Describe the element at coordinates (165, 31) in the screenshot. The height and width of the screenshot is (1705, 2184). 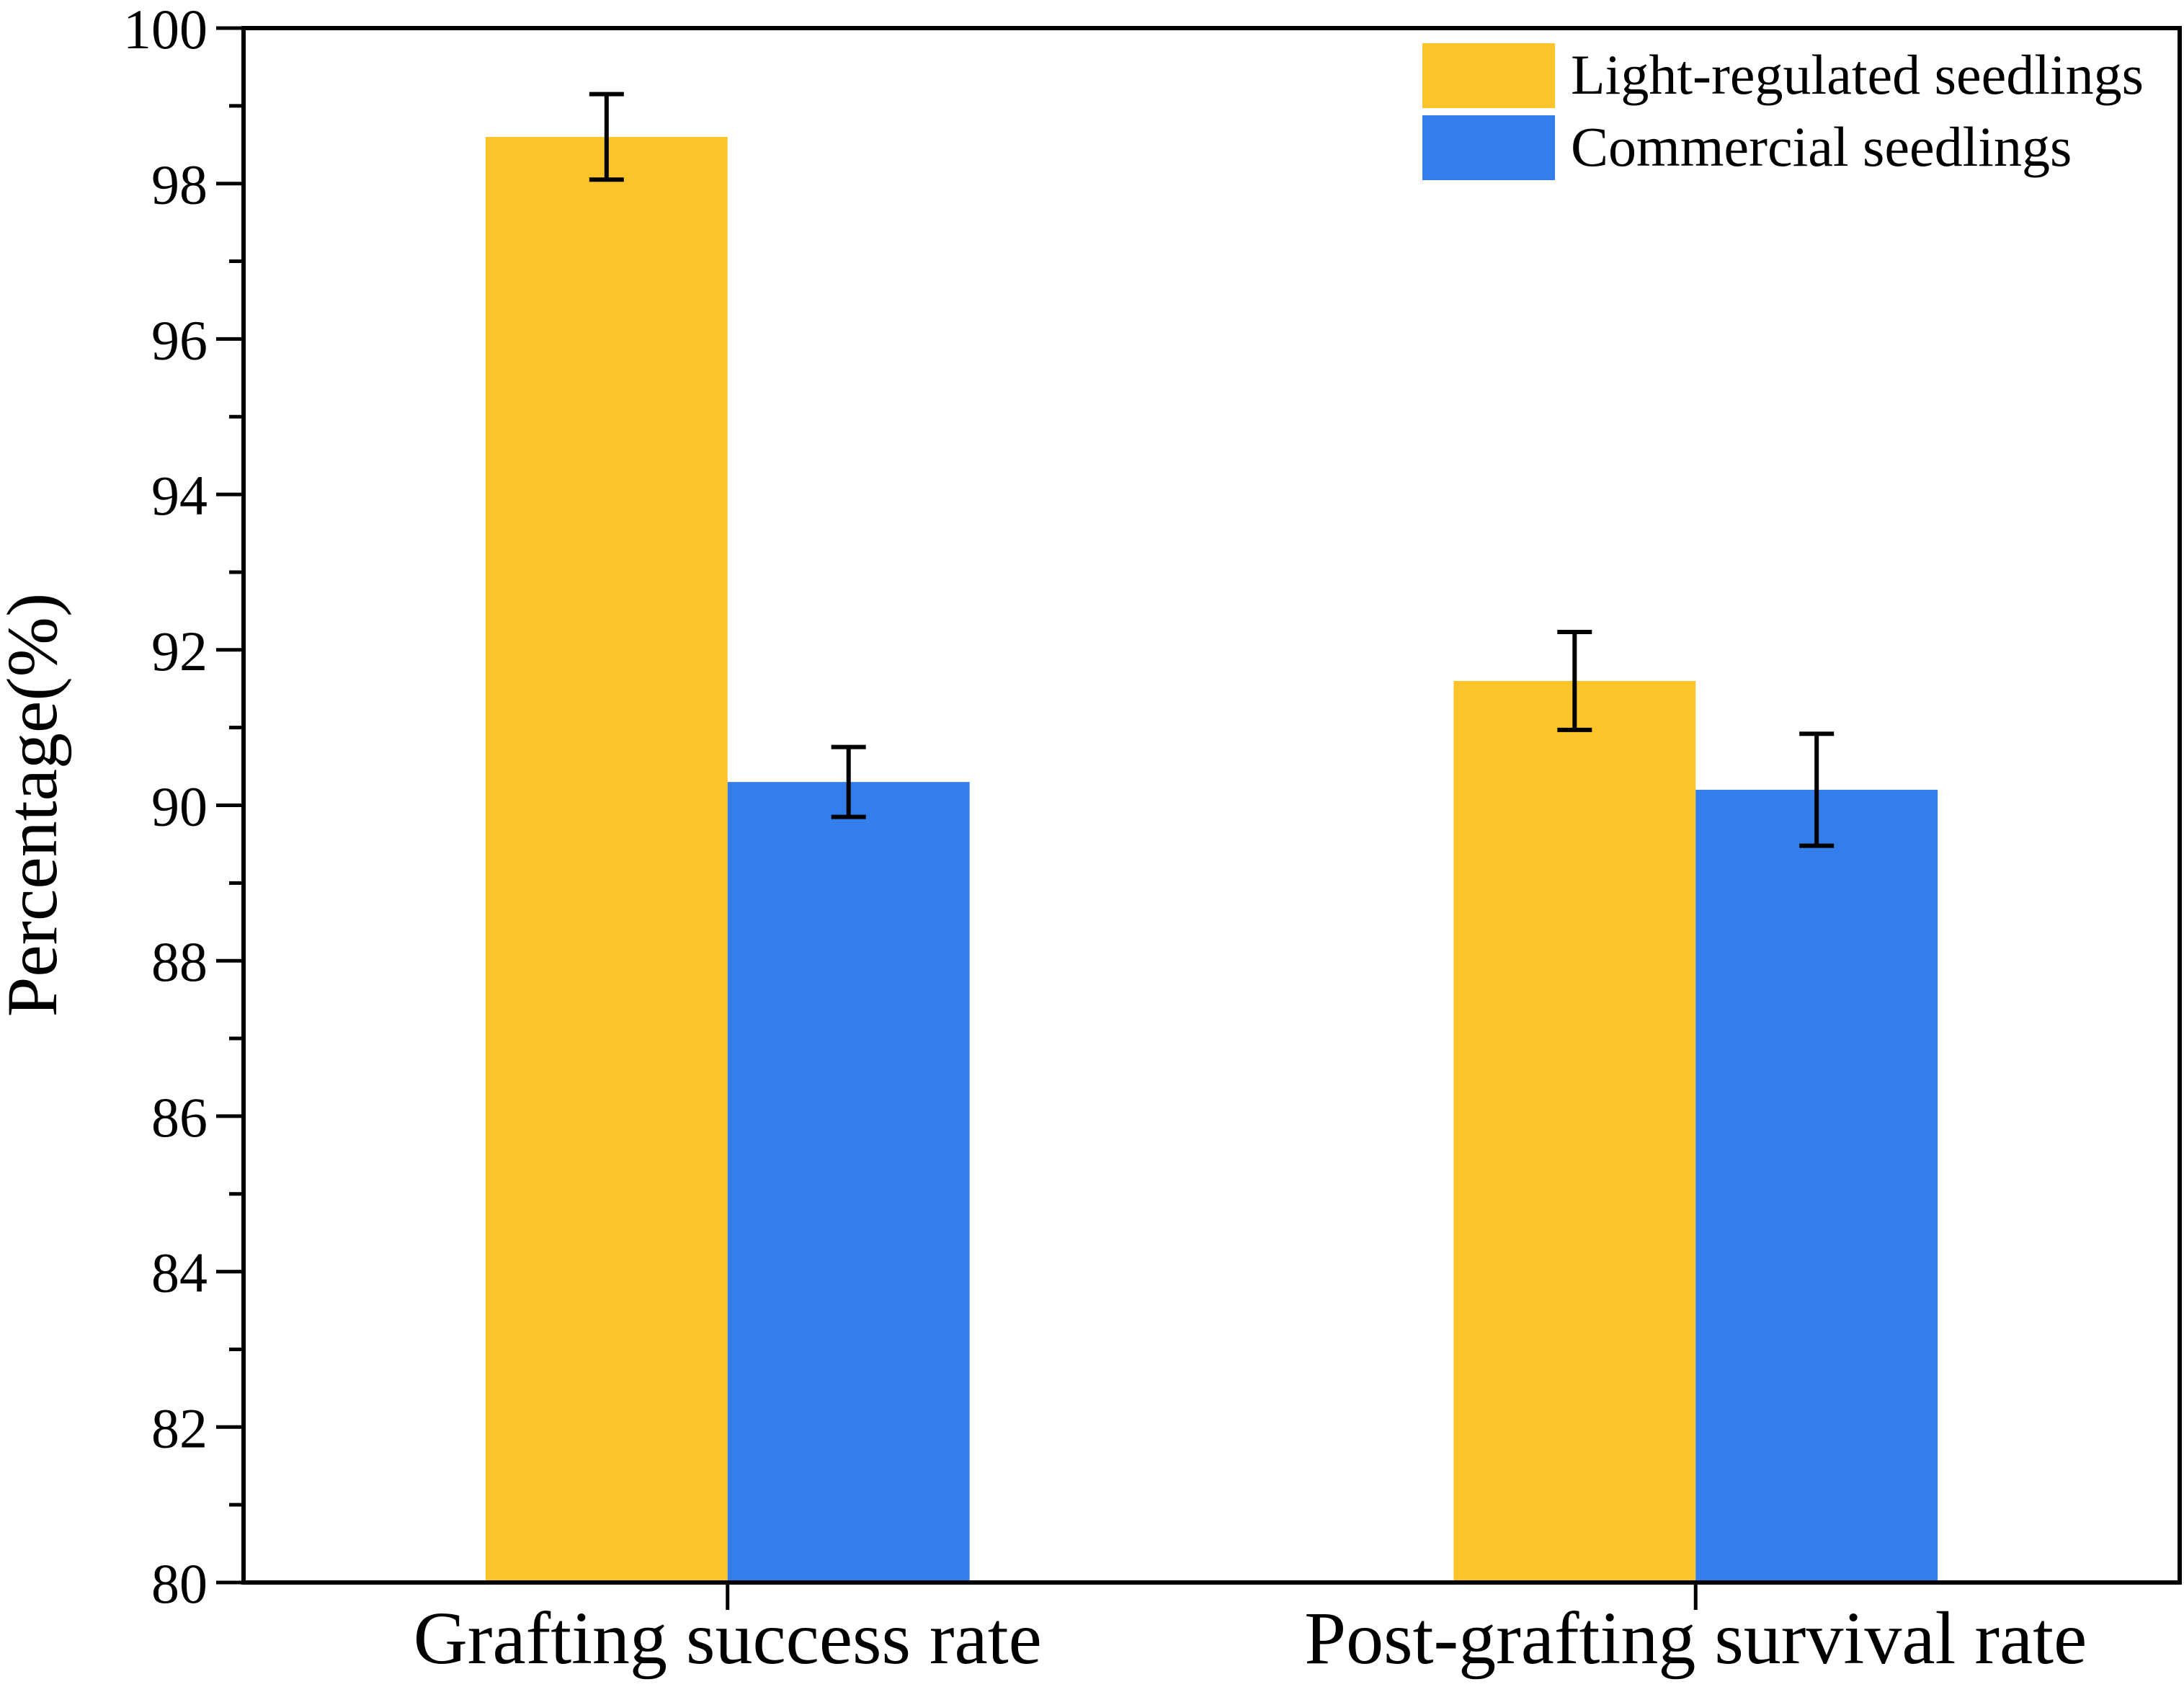
I see `y-tick-label: 100` at that location.